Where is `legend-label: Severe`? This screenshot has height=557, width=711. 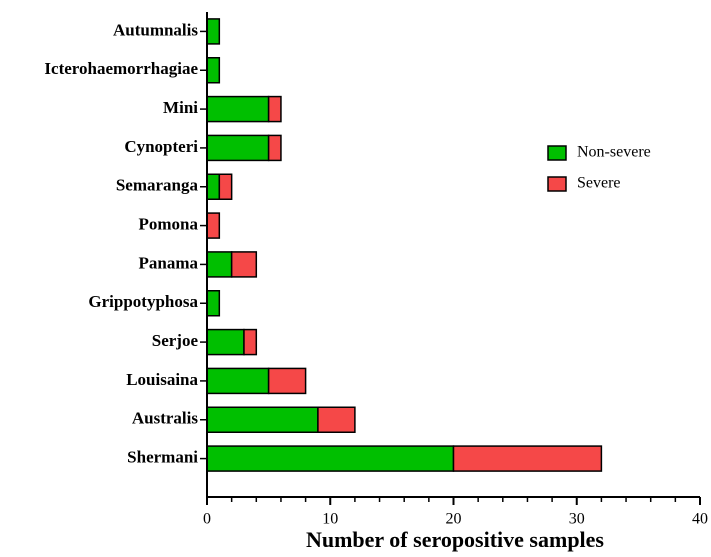 legend-label: Severe is located at coordinates (599, 183).